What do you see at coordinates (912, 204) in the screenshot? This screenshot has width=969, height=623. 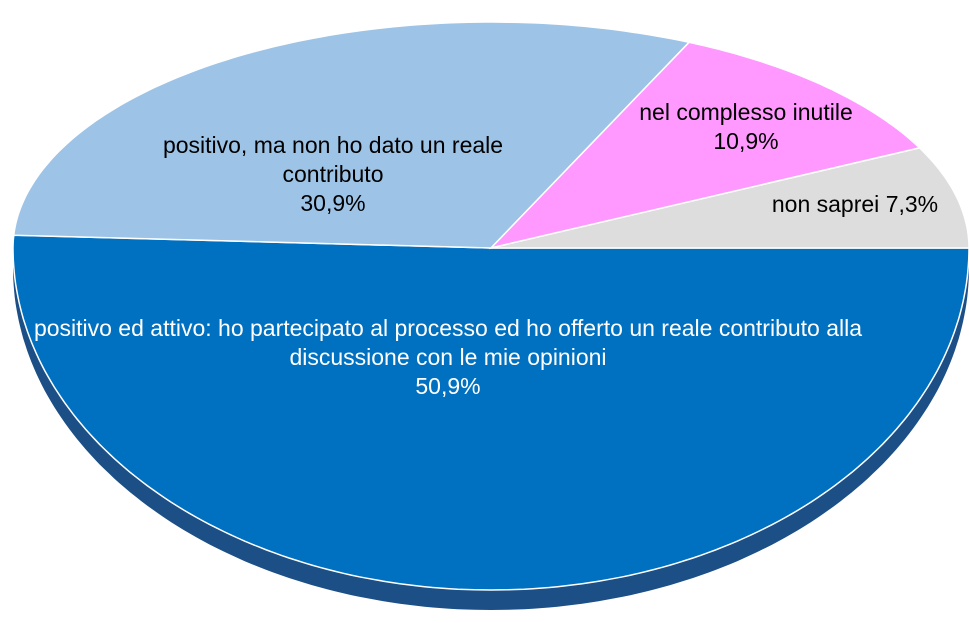 I see `value-label: 7,3%` at bounding box center [912, 204].